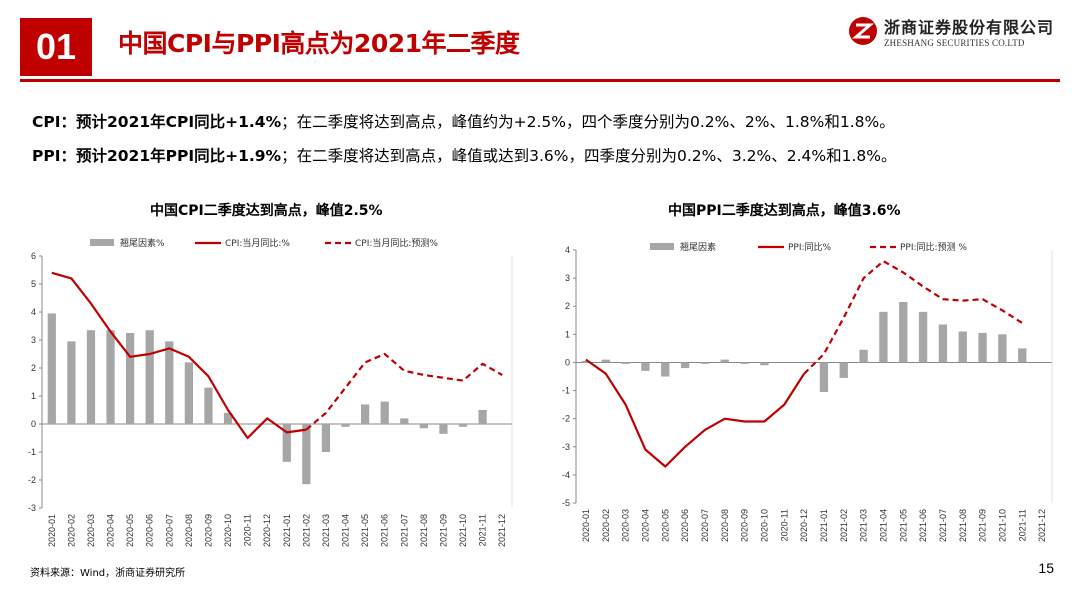 This screenshot has width=1080, height=608. Describe the element at coordinates (267, 530) in the screenshot. I see `cpi-x-tick-label: 2020-12` at that location.